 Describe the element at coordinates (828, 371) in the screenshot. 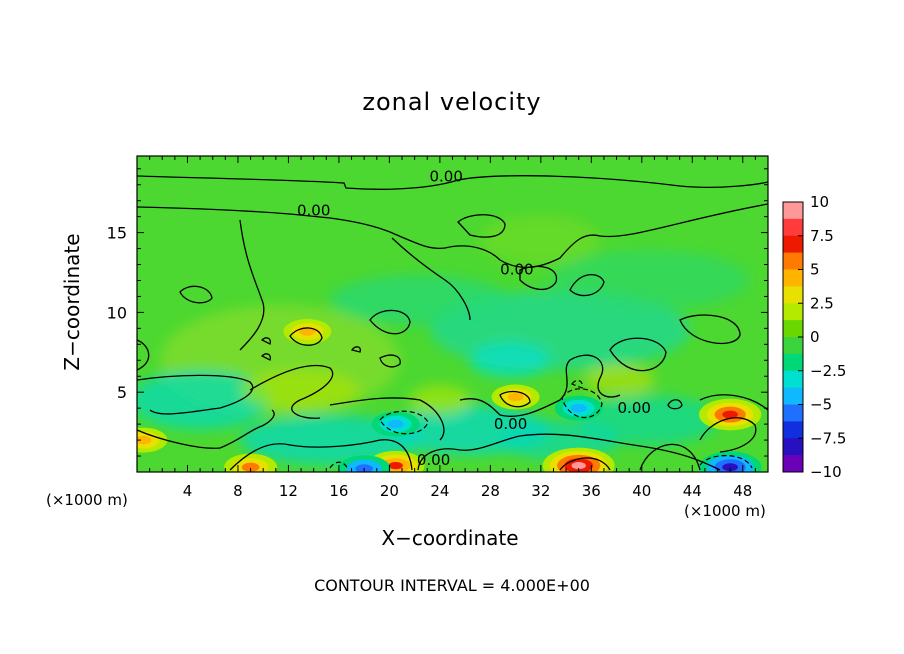

I see `colorbar-tick-label: −2.5` at that location.